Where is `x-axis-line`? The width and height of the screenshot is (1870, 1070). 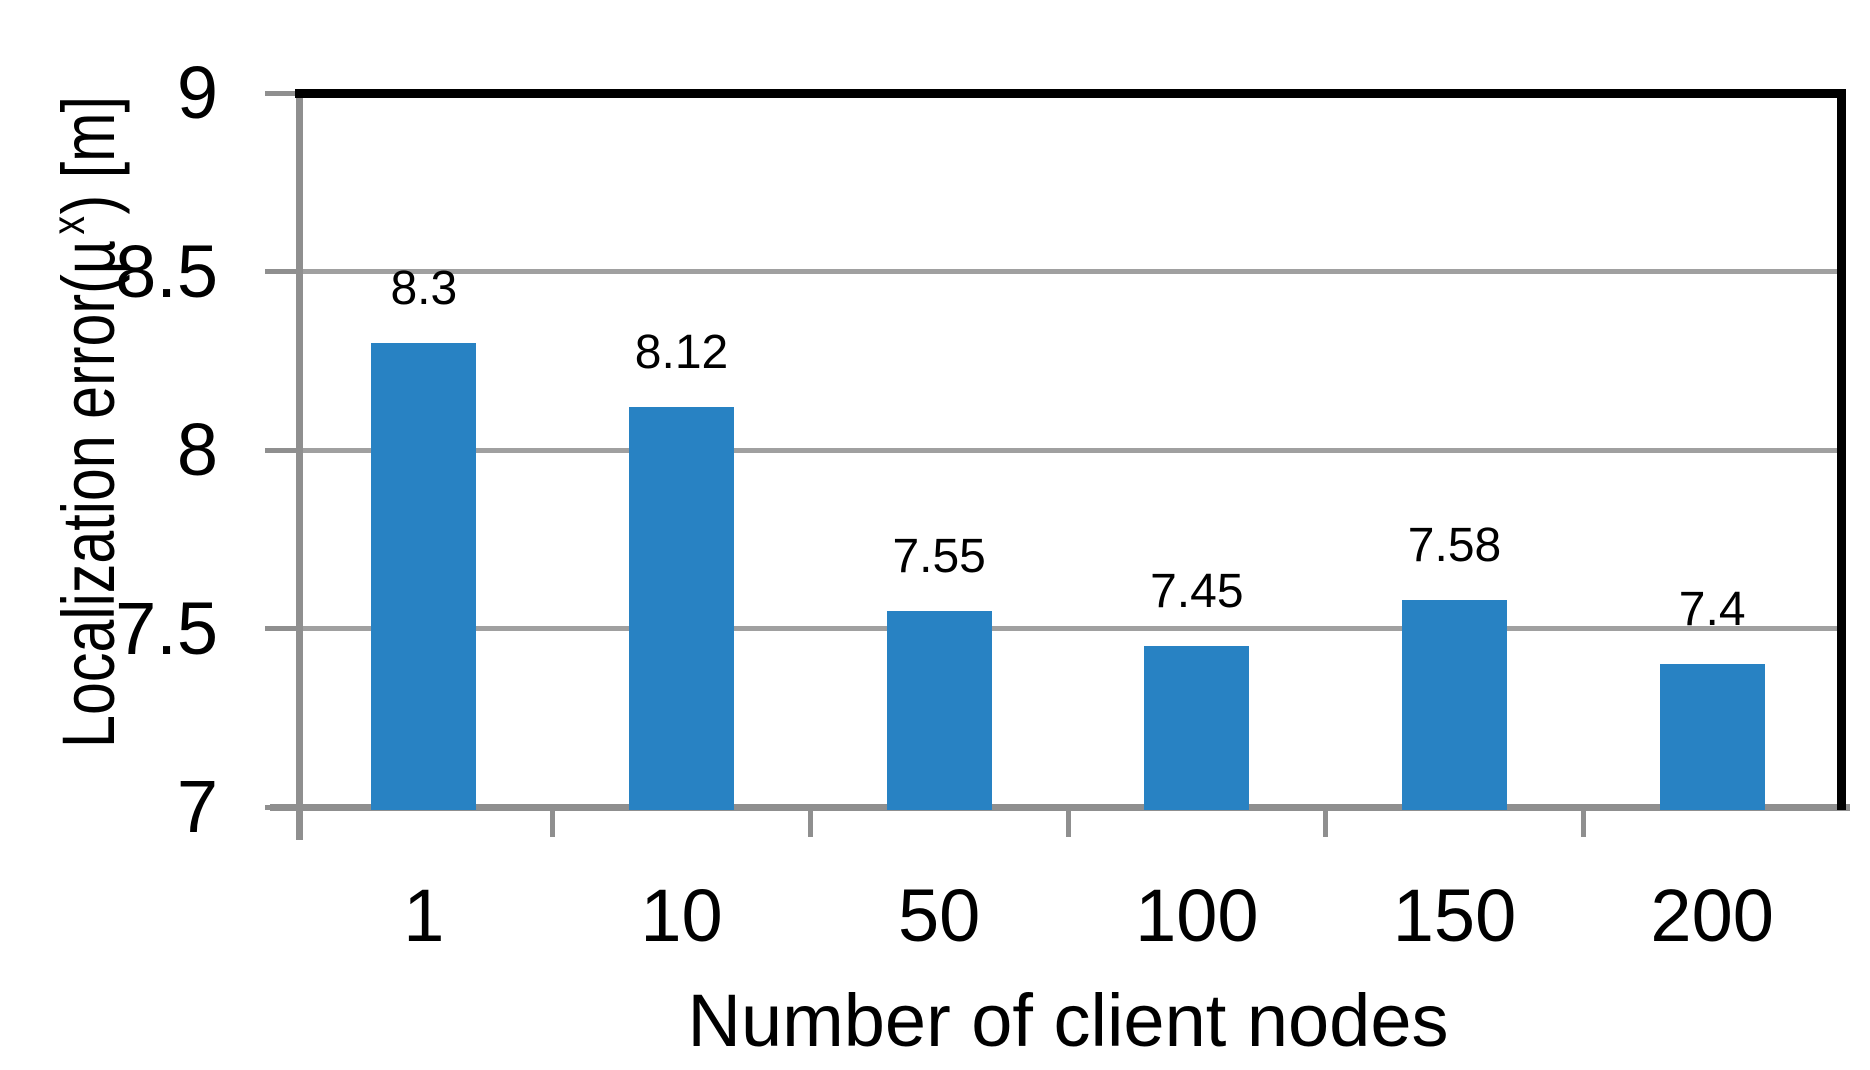
x-axis-line is located at coordinates (1060, 807).